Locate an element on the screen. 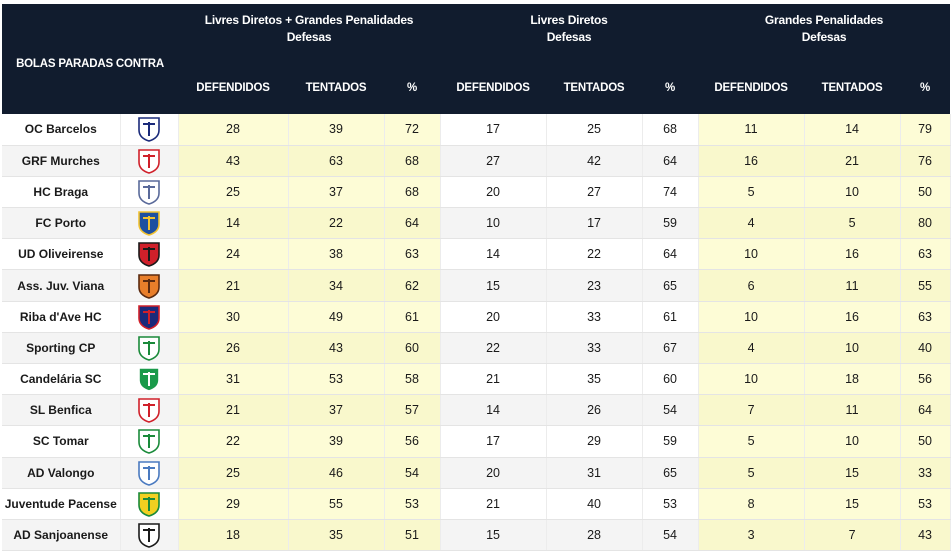  gp-tentados-cell: 7 is located at coordinates (852, 535).